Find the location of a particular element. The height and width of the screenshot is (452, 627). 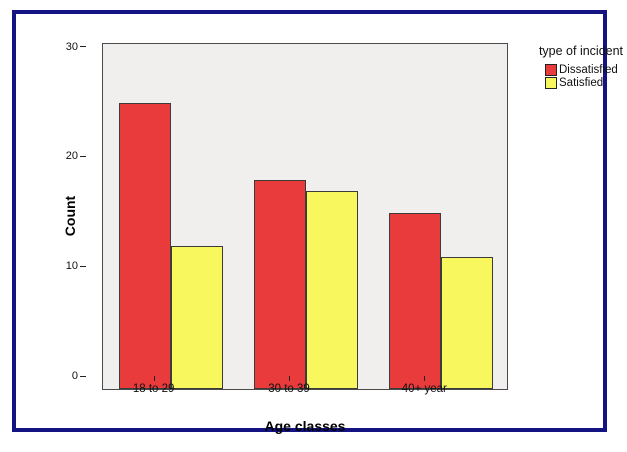

legend-label: Dissatisfied is located at coordinates (588, 70).